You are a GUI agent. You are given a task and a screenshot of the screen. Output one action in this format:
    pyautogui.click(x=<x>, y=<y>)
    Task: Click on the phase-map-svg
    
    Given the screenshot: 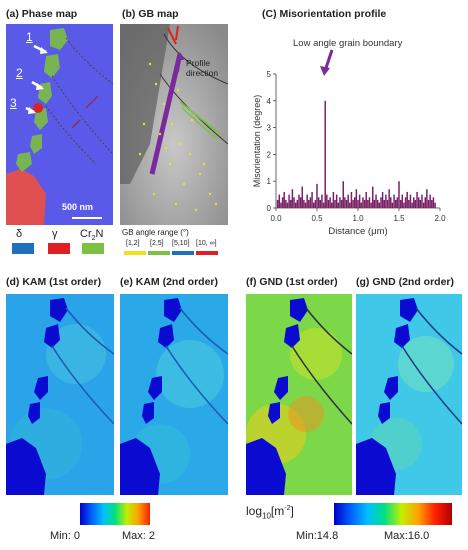 What is the action you would take?
    pyautogui.click(x=59, y=124)
    